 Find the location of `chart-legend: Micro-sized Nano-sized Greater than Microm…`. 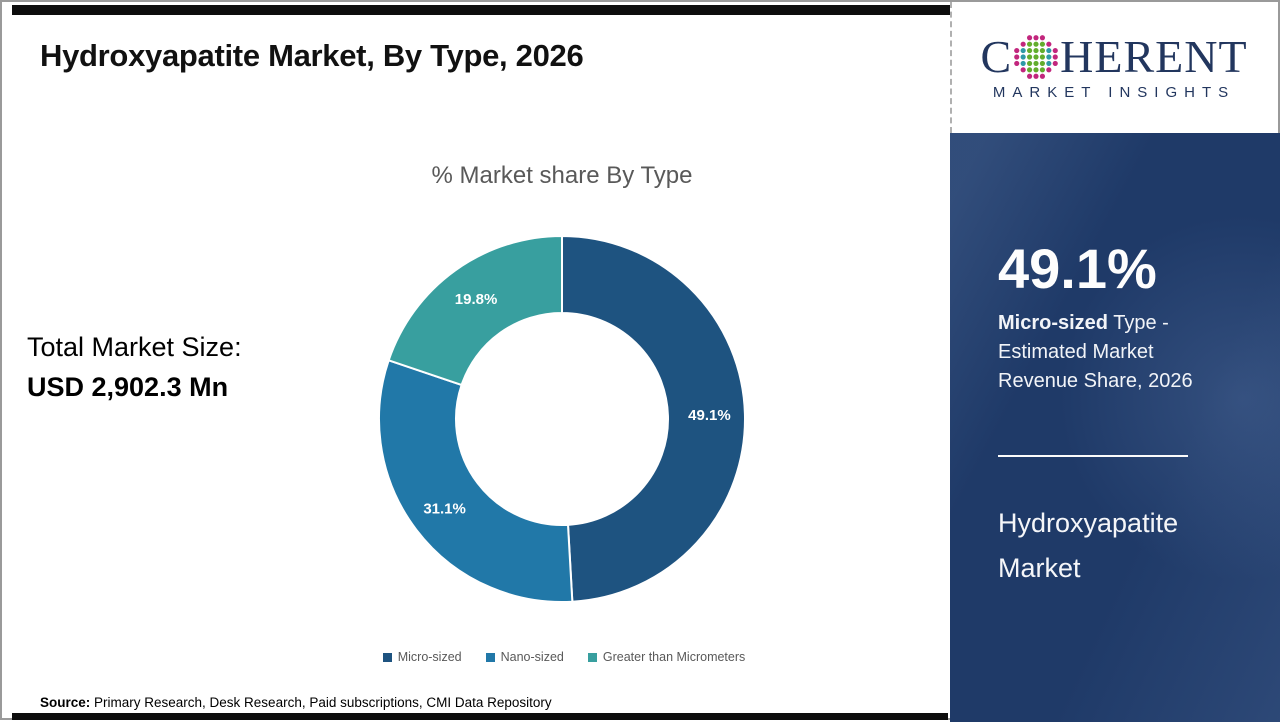

chart-legend: Micro-sized Nano-sized Greater than Microm… is located at coordinates (564, 657).